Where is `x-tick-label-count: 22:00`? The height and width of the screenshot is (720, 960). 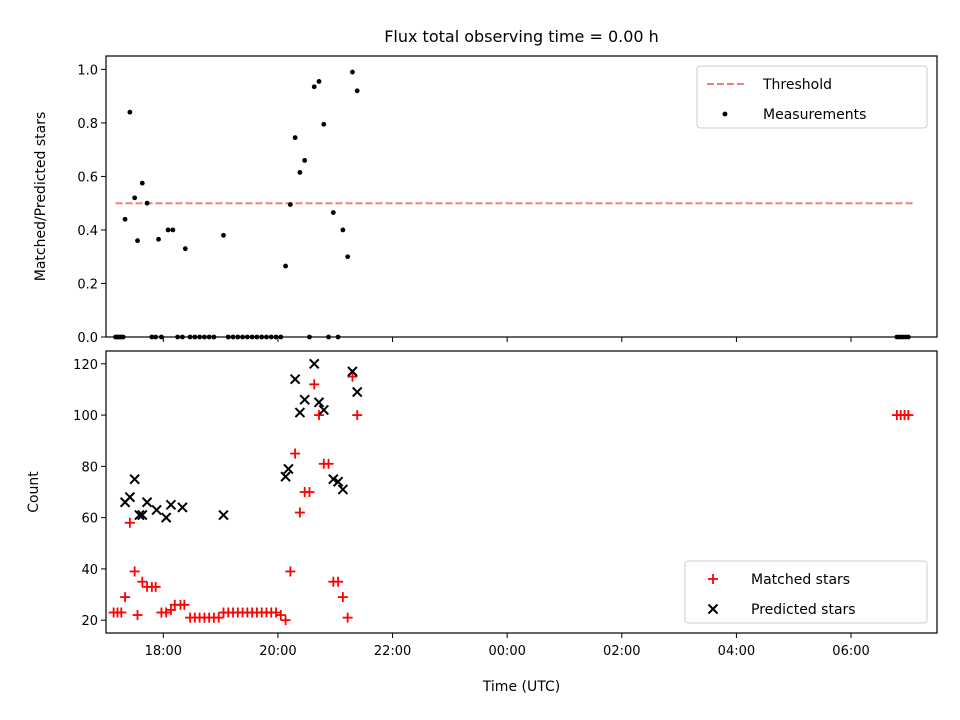
x-tick-label-count: 22:00 is located at coordinates (392, 651).